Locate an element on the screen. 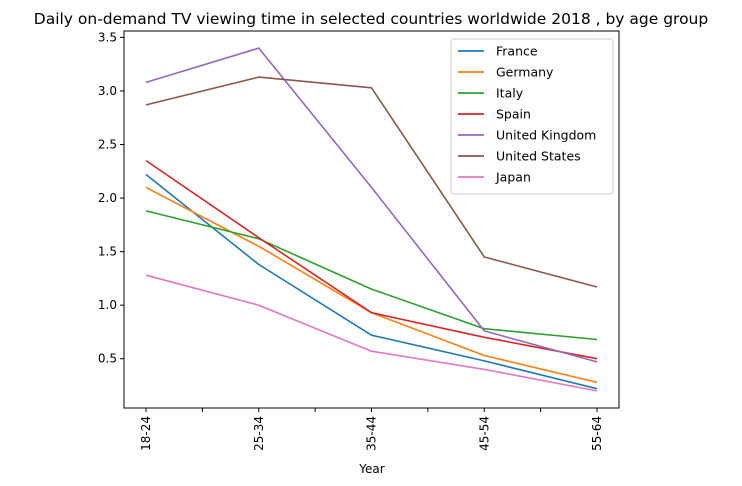 Image resolution: width=742 pixels, height=486 pixels. x-tick-label: 35-44 is located at coordinates (372, 433).